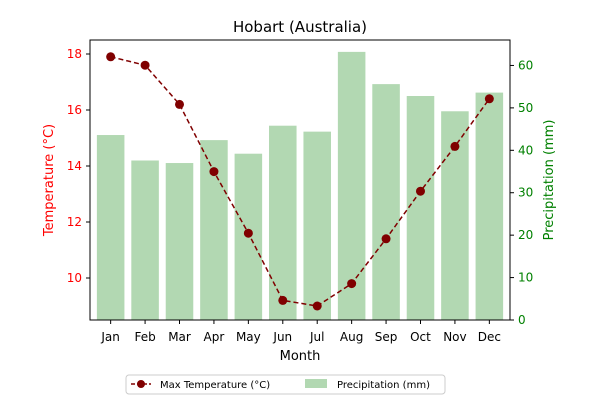 Image resolution: width=600 pixels, height=400 pixels. What do you see at coordinates (489, 206) in the screenshot?
I see `precipitation-bar-dec` at bounding box center [489, 206].